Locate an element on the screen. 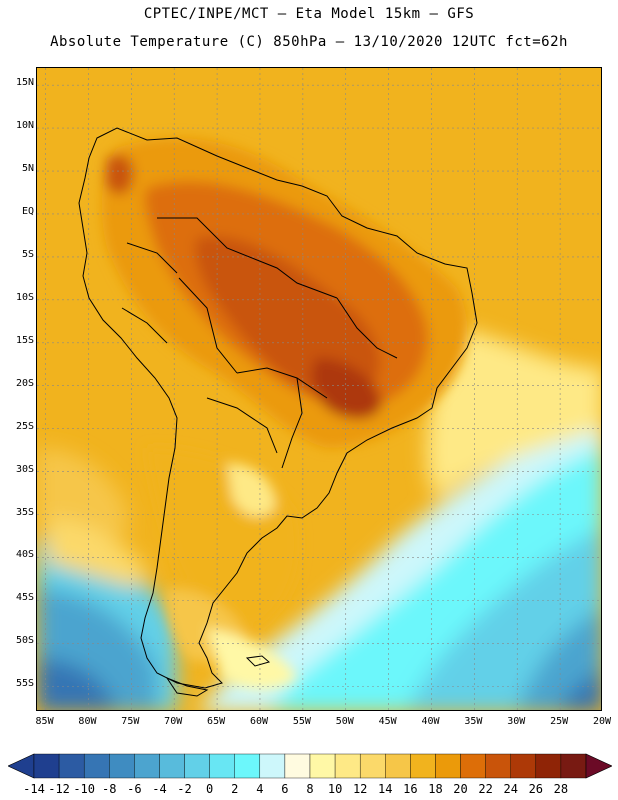 This screenshot has width=618, height=800. lon-label: 80W is located at coordinates (87, 721).